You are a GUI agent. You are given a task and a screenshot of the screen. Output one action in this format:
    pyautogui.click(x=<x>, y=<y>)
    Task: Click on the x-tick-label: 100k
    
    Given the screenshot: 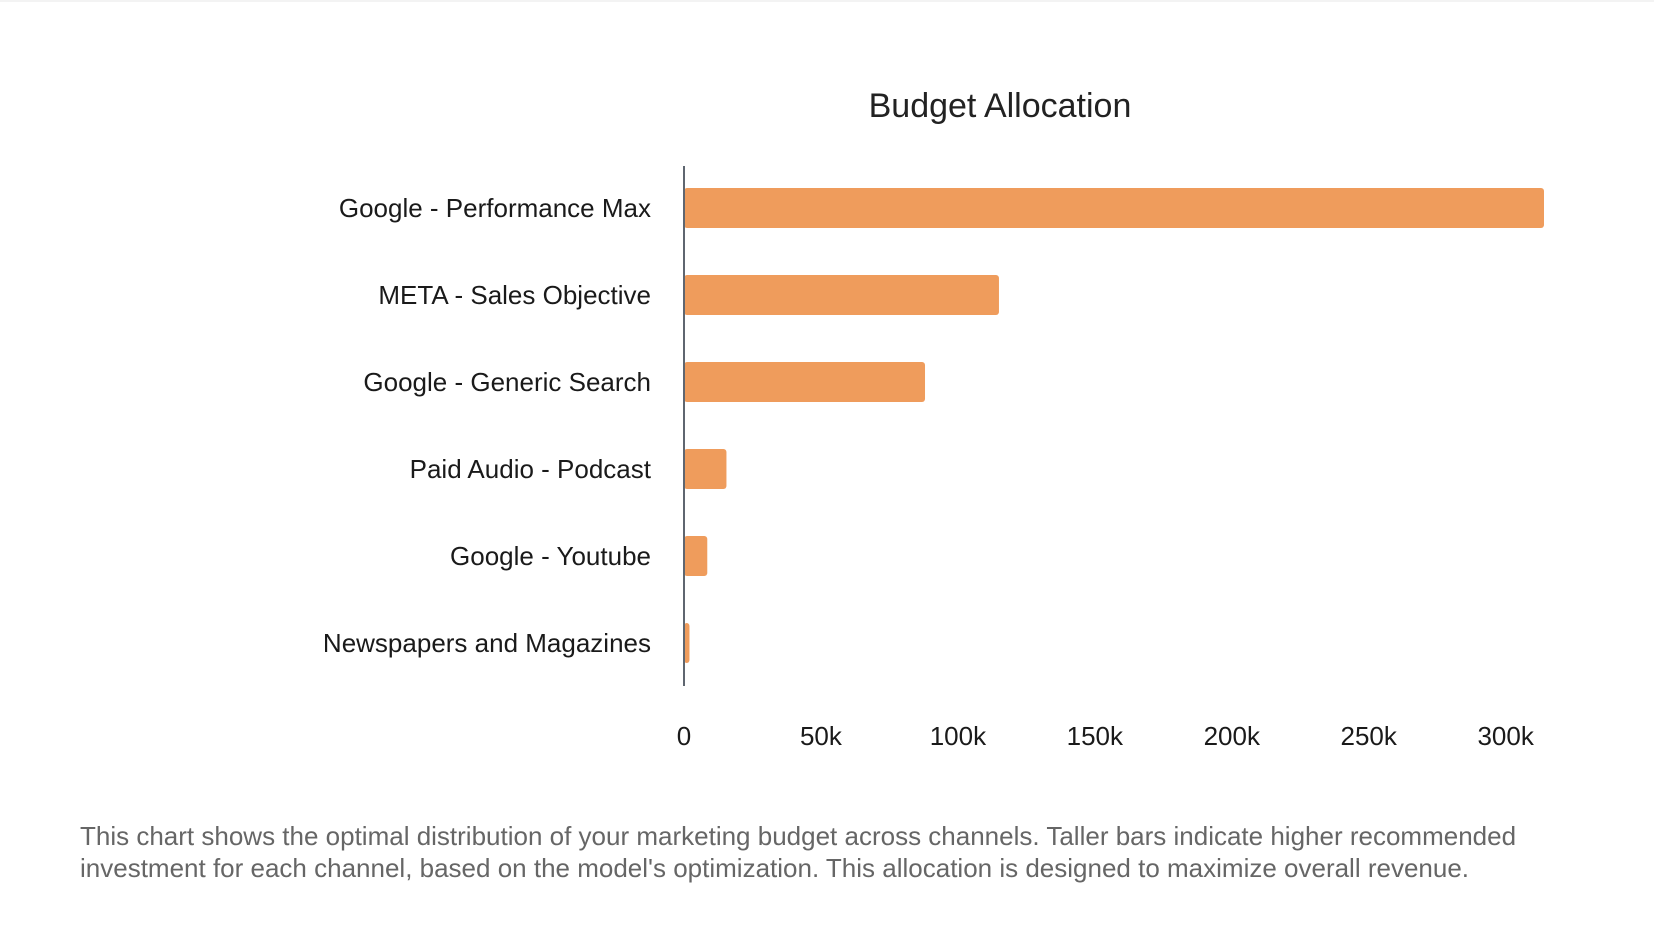 What is the action you would take?
    pyautogui.click(x=958, y=736)
    